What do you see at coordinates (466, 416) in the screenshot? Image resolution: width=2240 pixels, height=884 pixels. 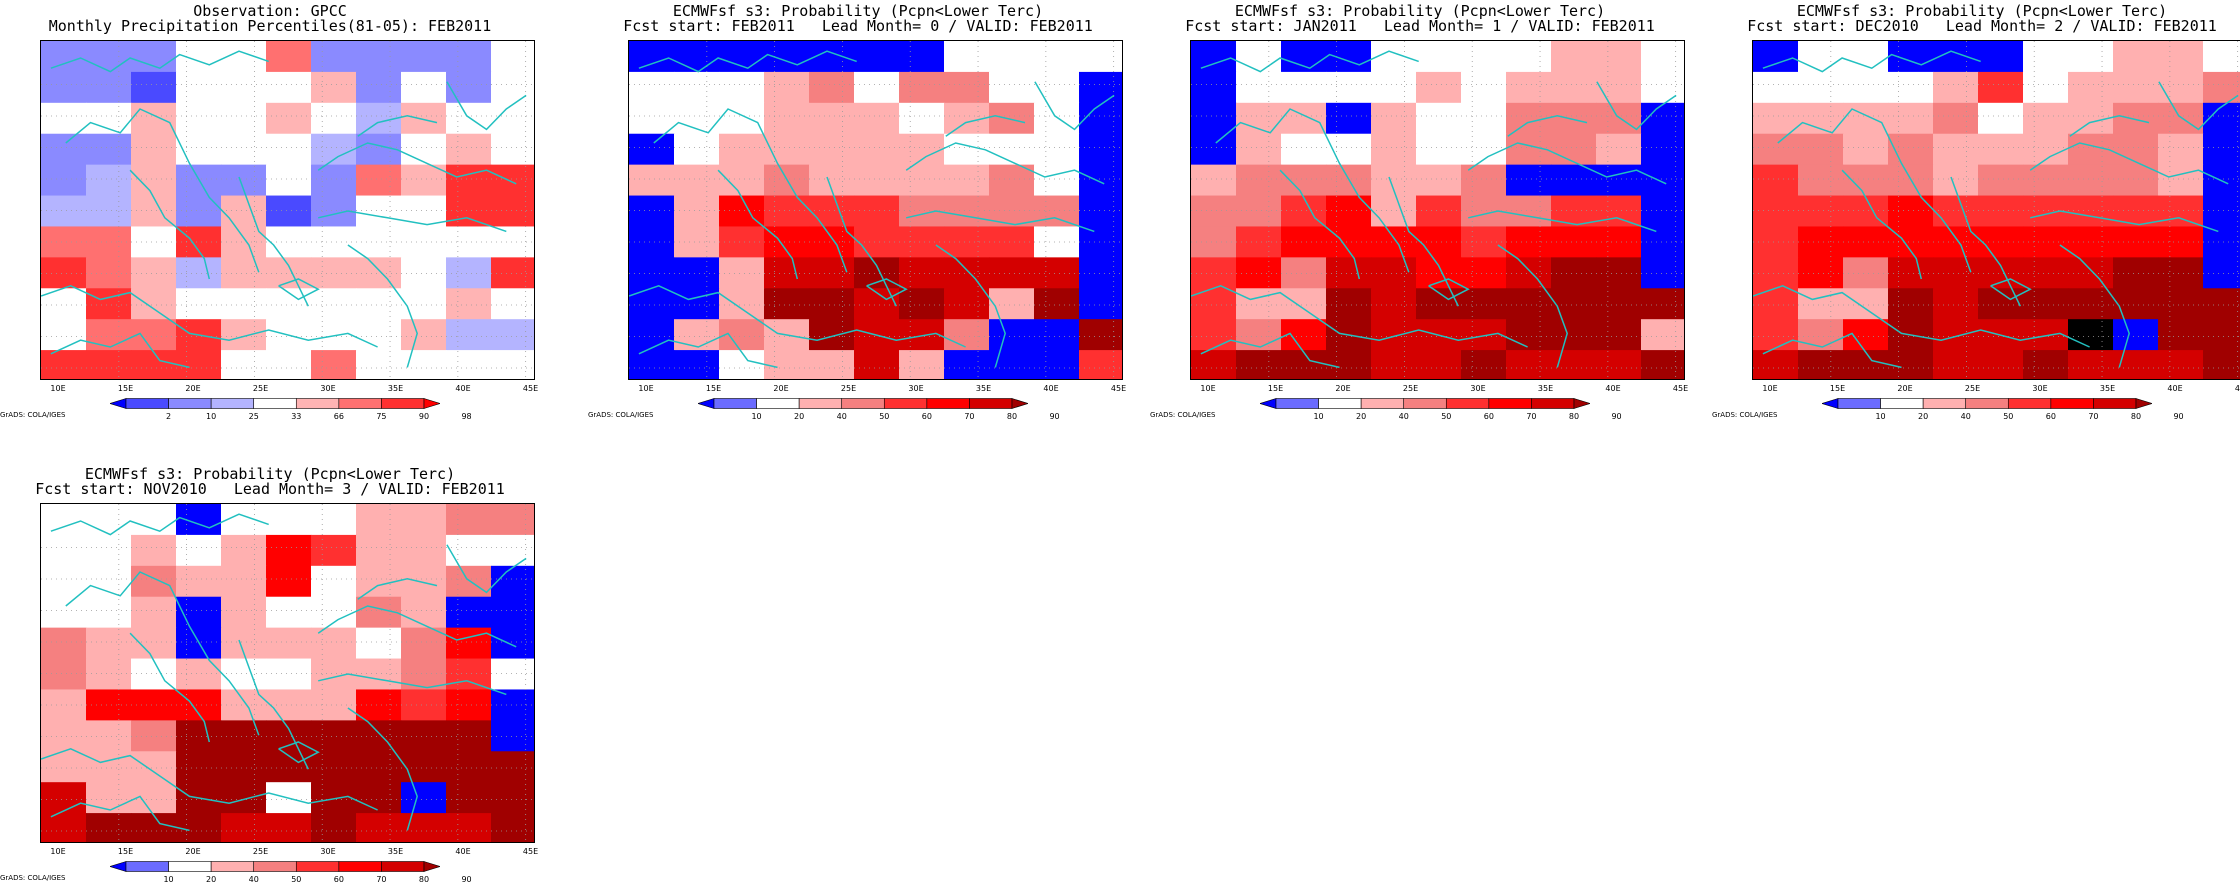 I see `colorbar-tick: 98` at bounding box center [466, 416].